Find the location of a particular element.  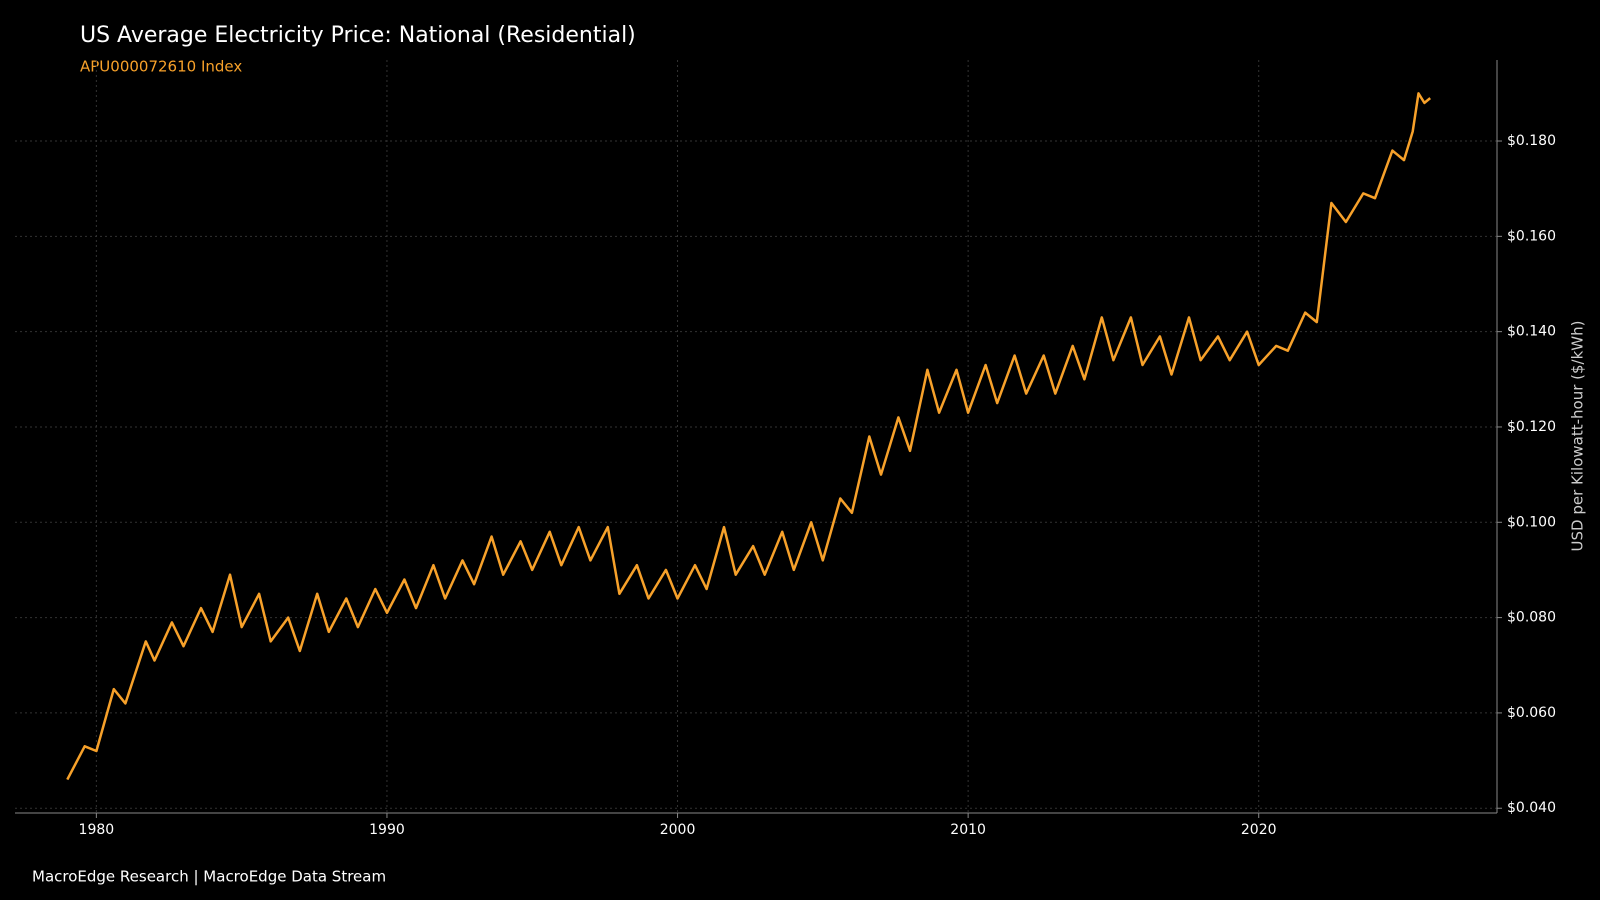

y-tick-label: $0.120 is located at coordinates (1531, 427).